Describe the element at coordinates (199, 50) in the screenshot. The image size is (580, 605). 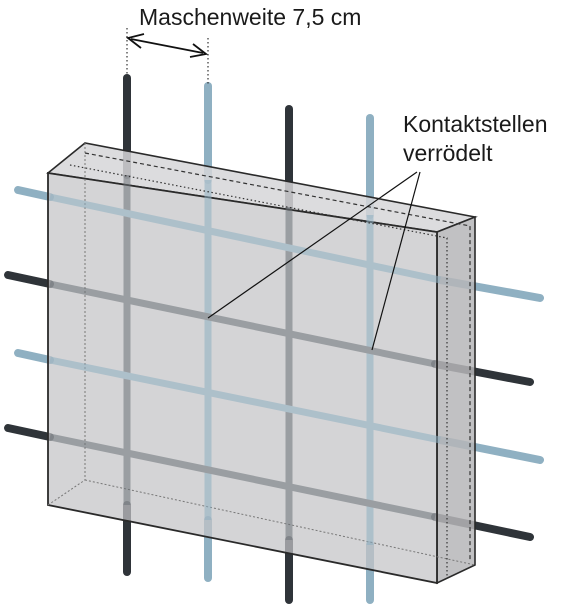
I see `dimension-arrowhead-right` at that location.